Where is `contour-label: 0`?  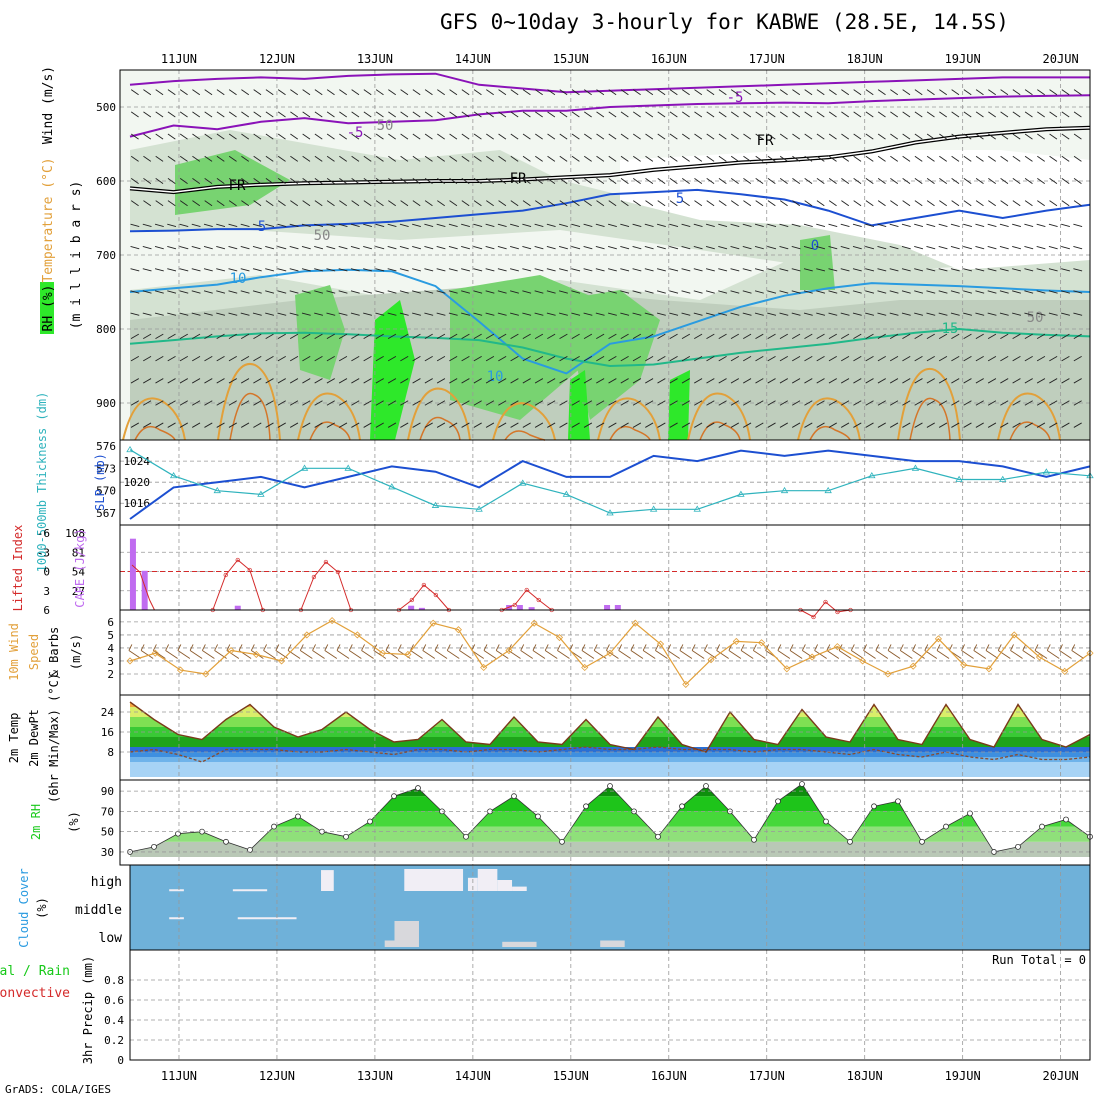 contour-label: 0 is located at coordinates (815, 246).